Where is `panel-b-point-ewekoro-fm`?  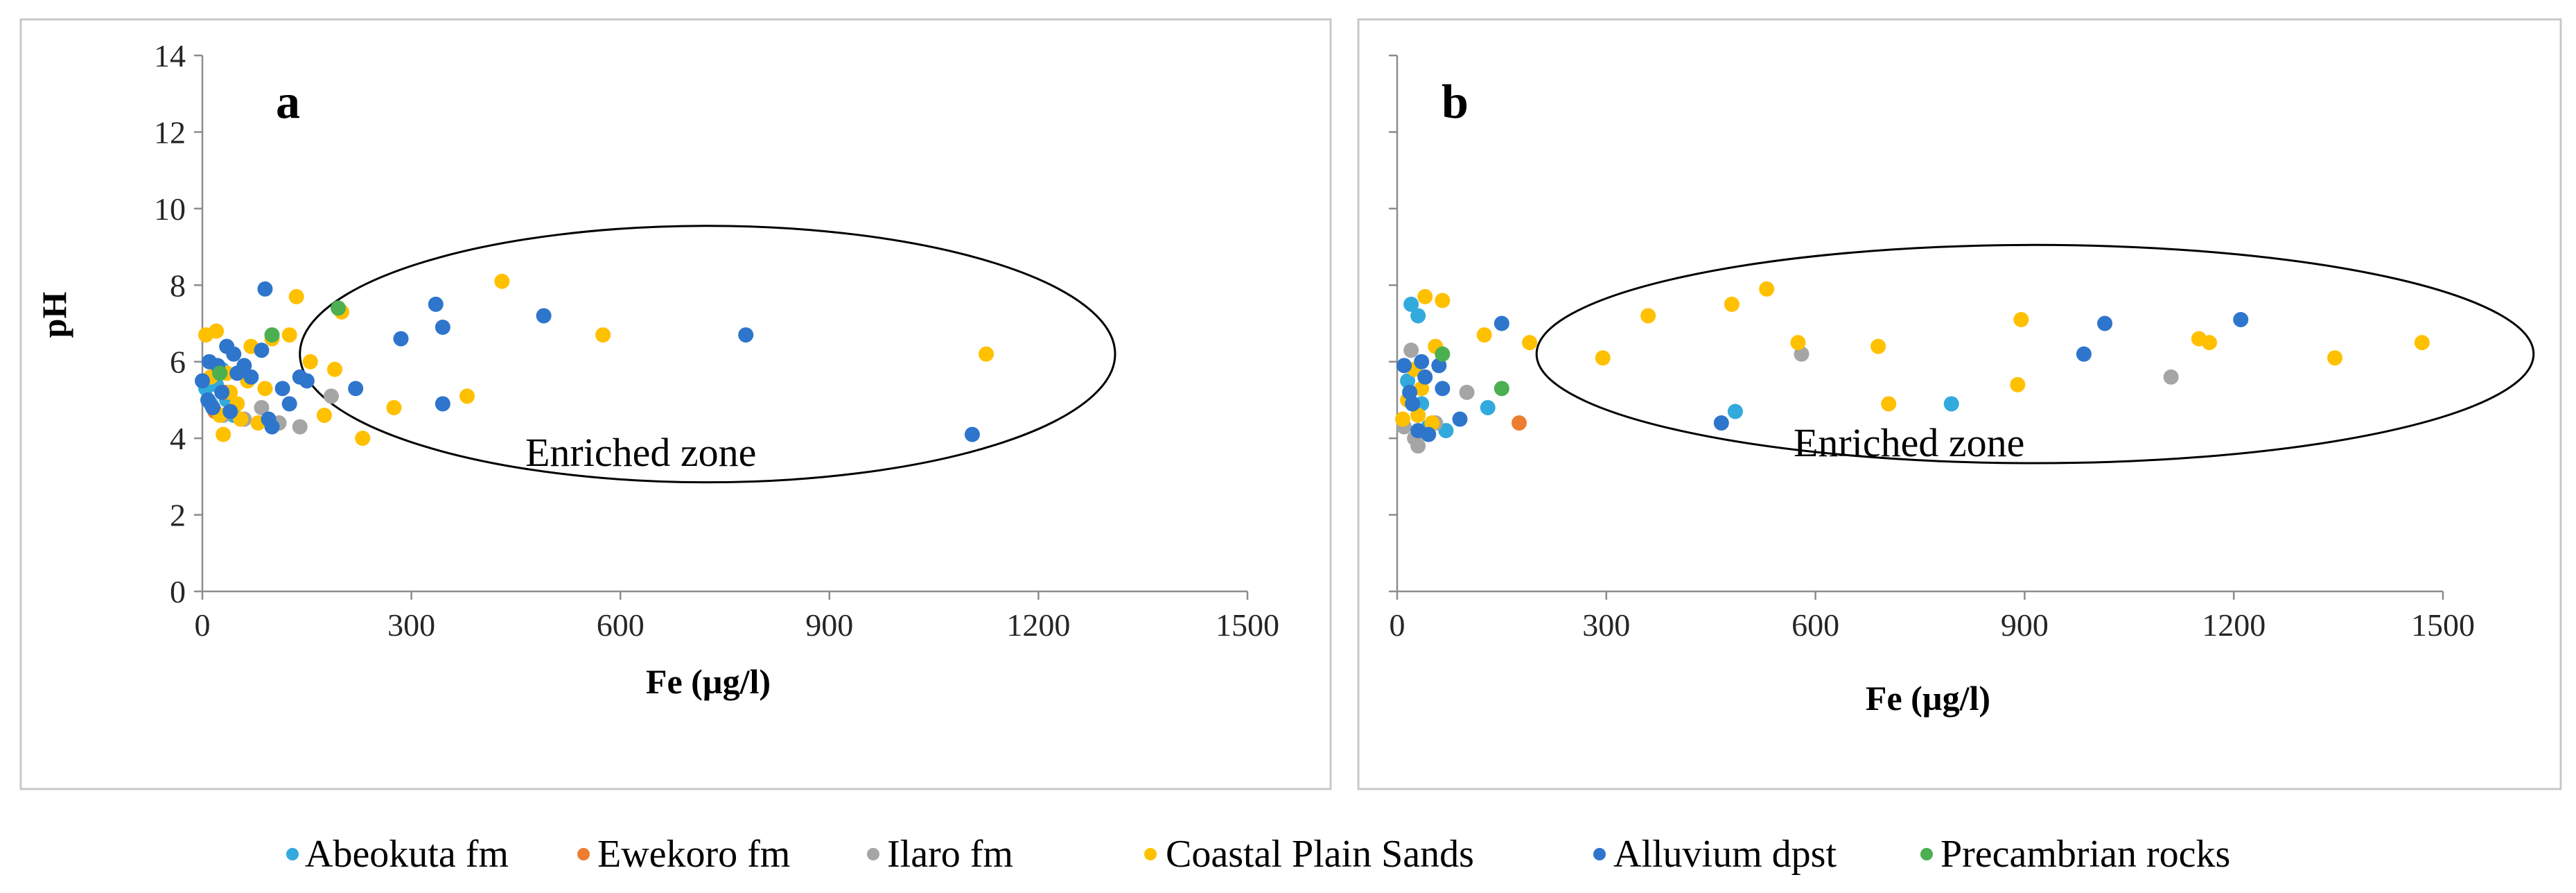
panel-b-point-ewekoro-fm is located at coordinates (1519, 423).